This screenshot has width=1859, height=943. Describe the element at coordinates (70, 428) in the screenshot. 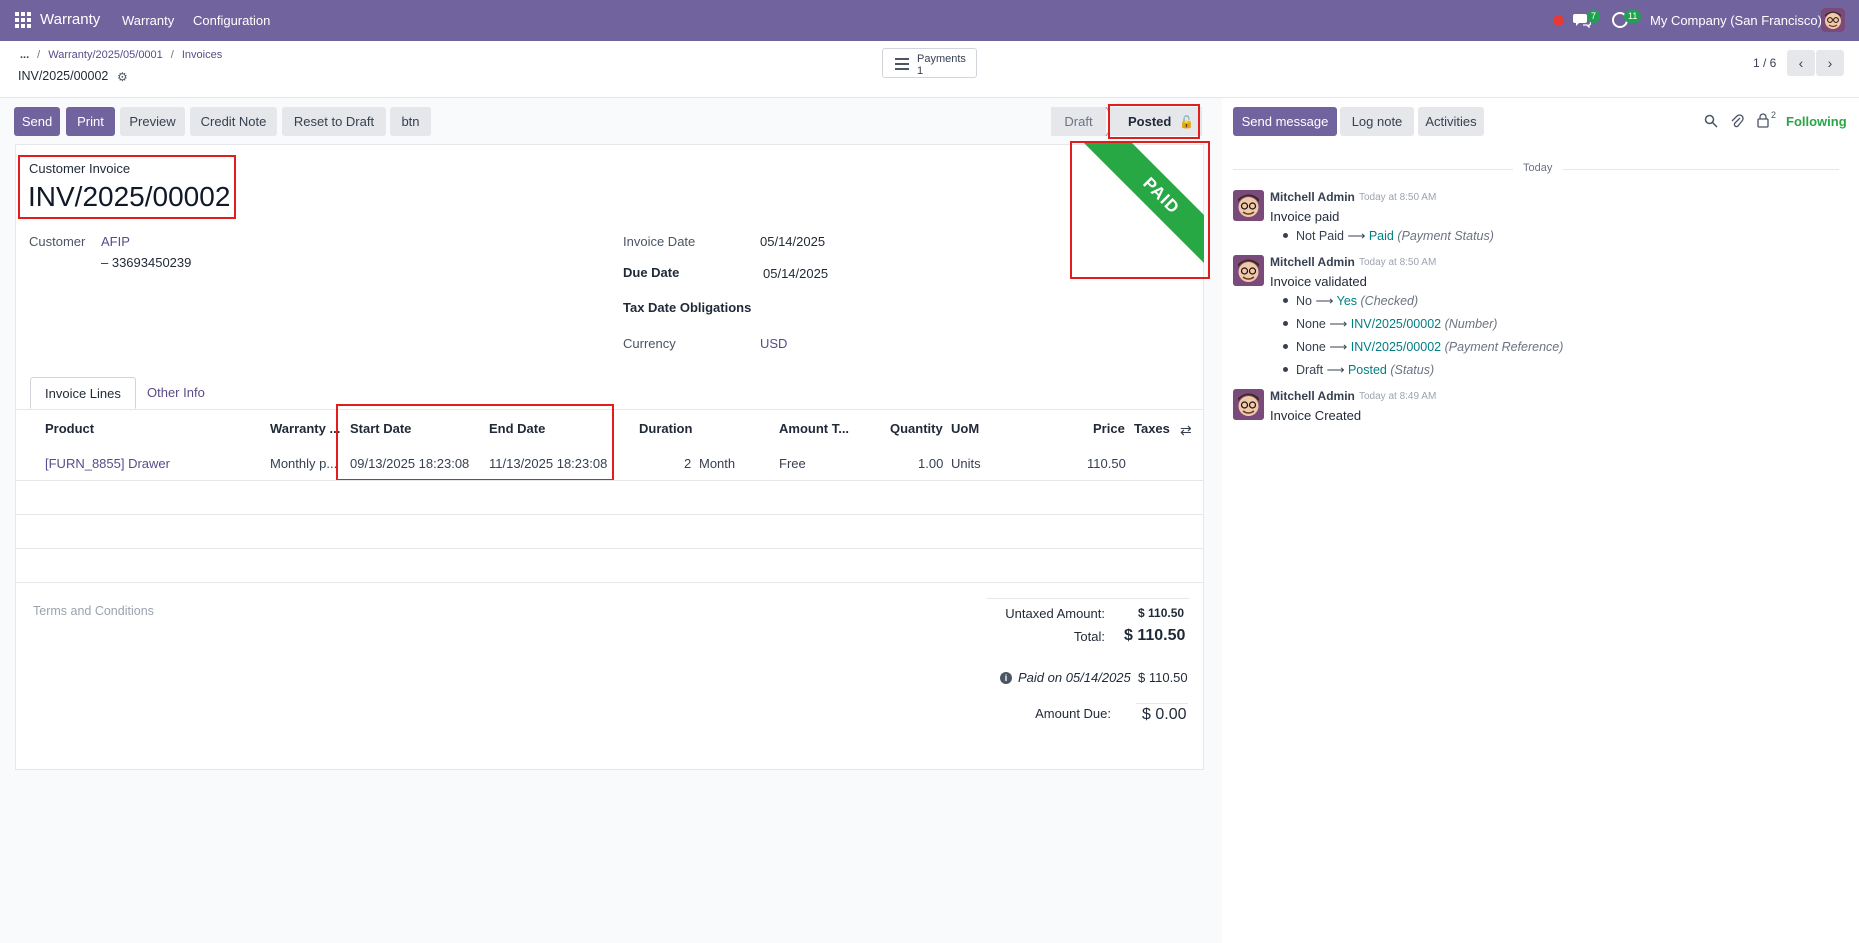

I see `col-product: Product` at that location.